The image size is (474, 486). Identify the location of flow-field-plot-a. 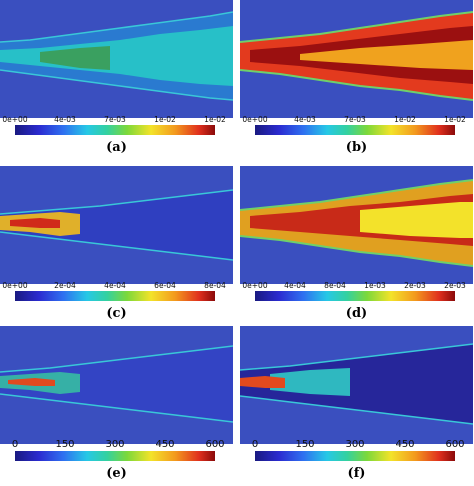
(116, 59).